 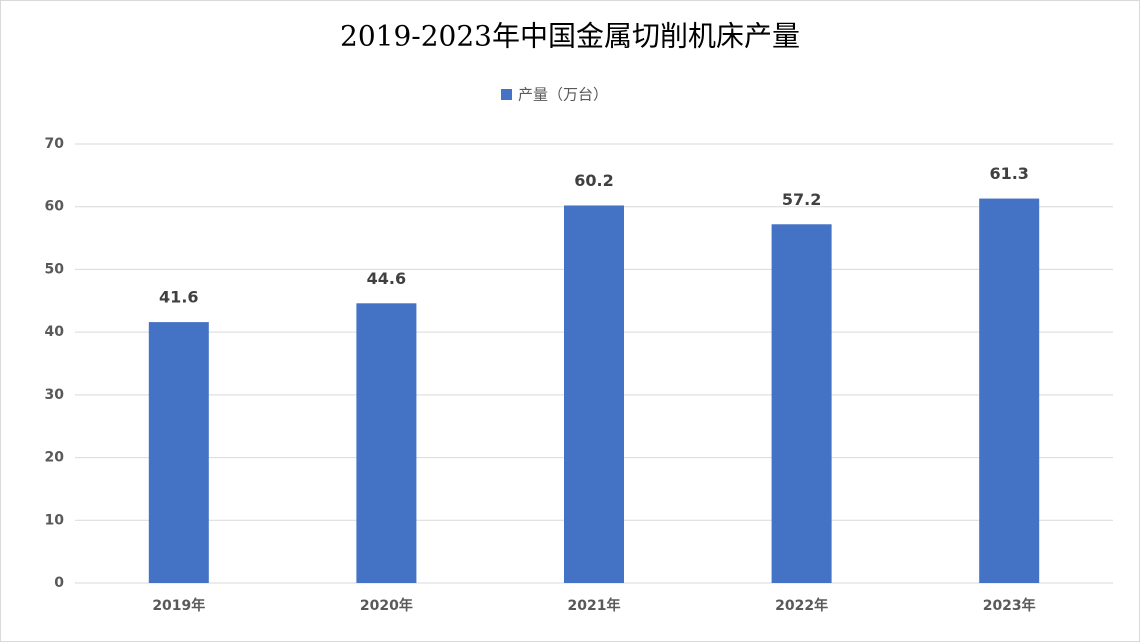 What do you see at coordinates (55, 395) in the screenshot?
I see `y-tick-label: 30` at bounding box center [55, 395].